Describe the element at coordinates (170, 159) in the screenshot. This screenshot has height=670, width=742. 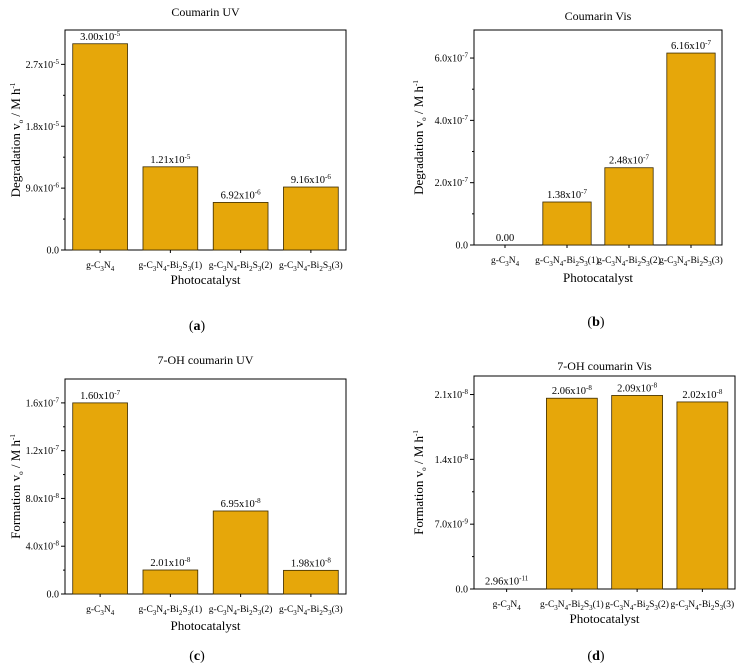
I see `data-label: 1.21x10⁻⁵` at that location.